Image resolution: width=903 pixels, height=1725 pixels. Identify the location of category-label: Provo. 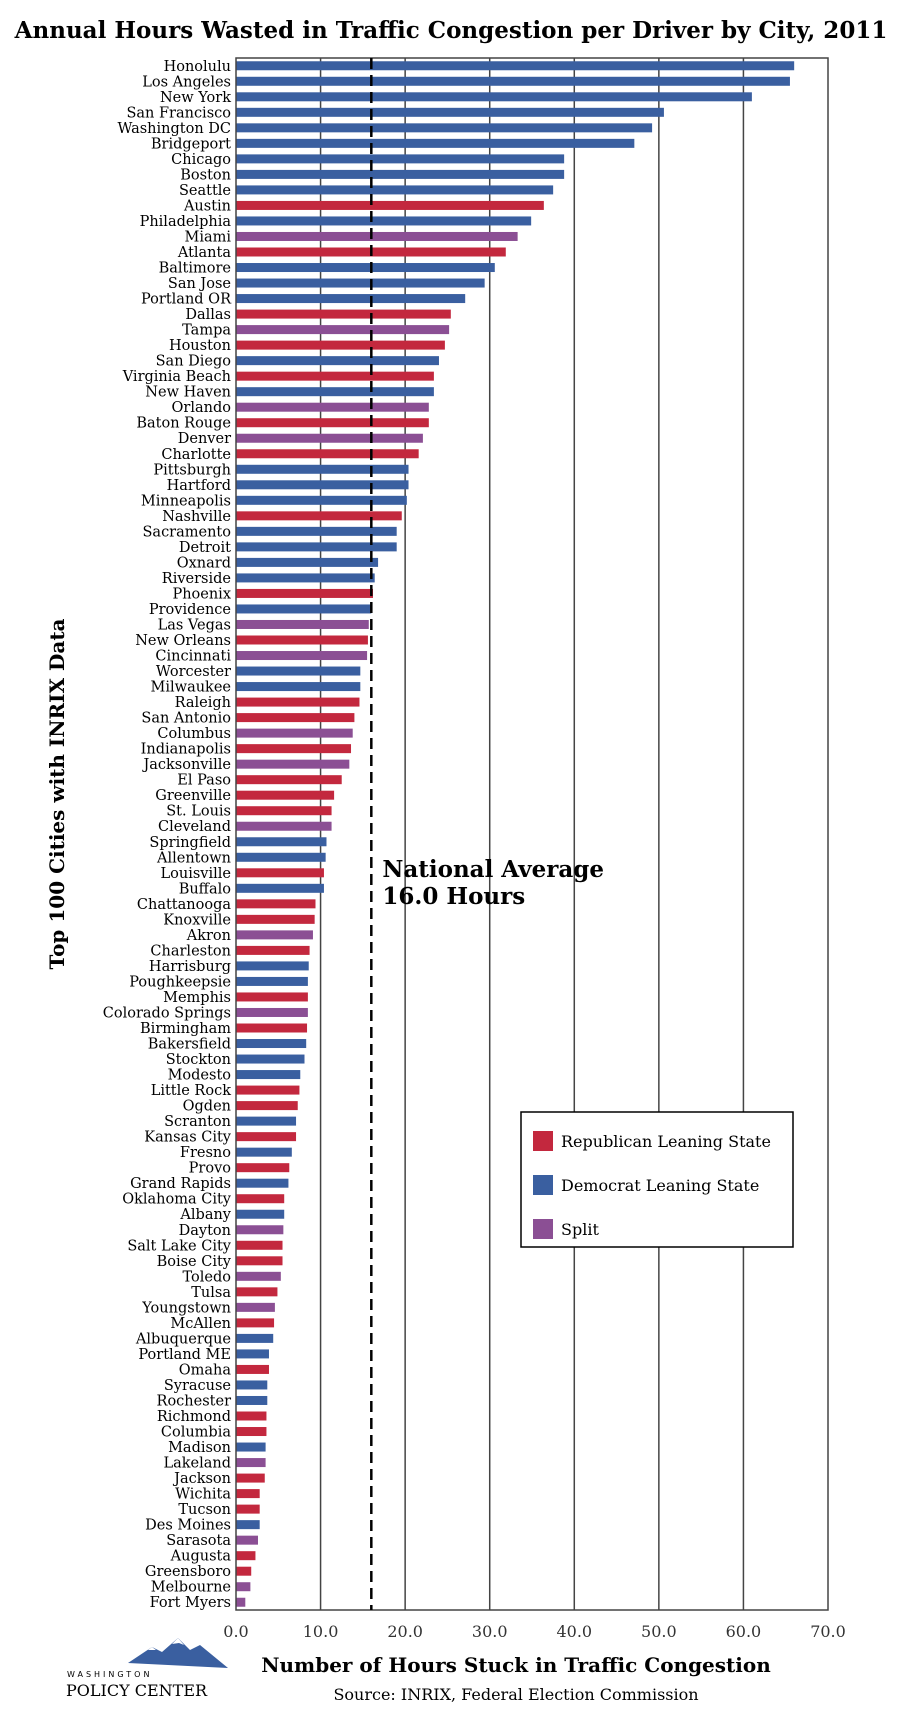
(210, 1169).